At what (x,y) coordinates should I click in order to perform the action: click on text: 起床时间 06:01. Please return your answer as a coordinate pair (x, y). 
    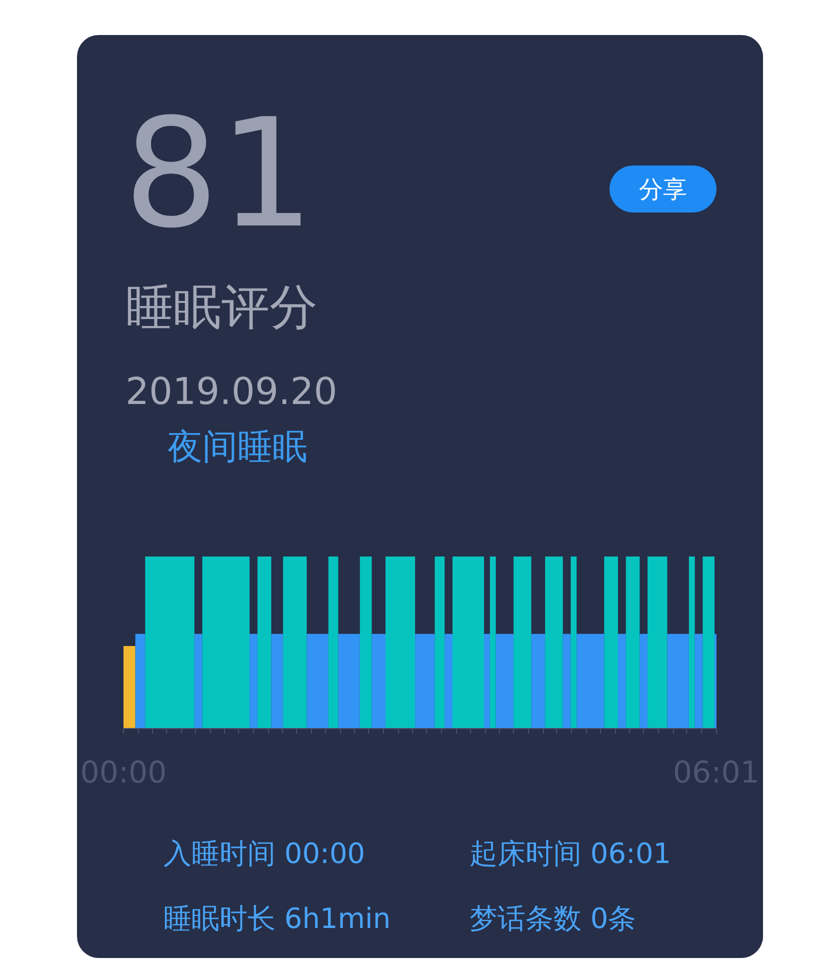
    Looking at the image, I should click on (571, 853).